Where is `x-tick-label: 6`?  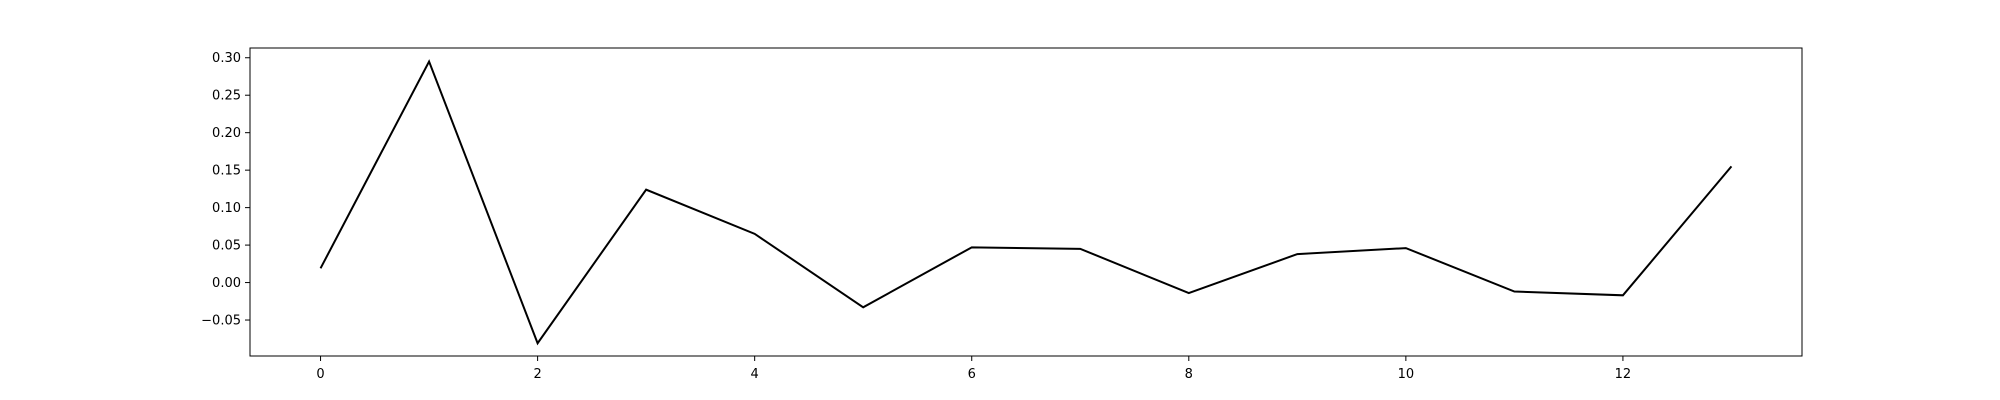
x-tick-label: 6 is located at coordinates (972, 374).